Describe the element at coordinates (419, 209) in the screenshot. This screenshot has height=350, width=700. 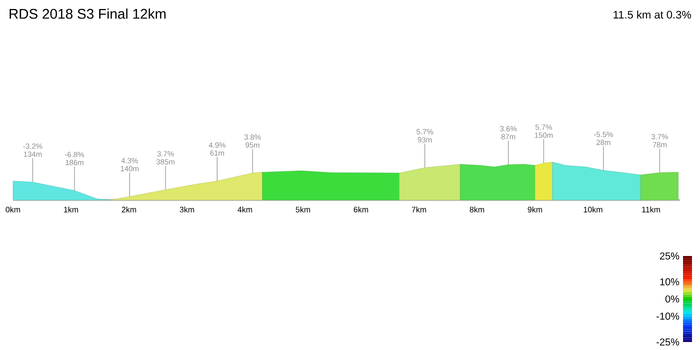
I see `x-tick-label: 7km` at that location.